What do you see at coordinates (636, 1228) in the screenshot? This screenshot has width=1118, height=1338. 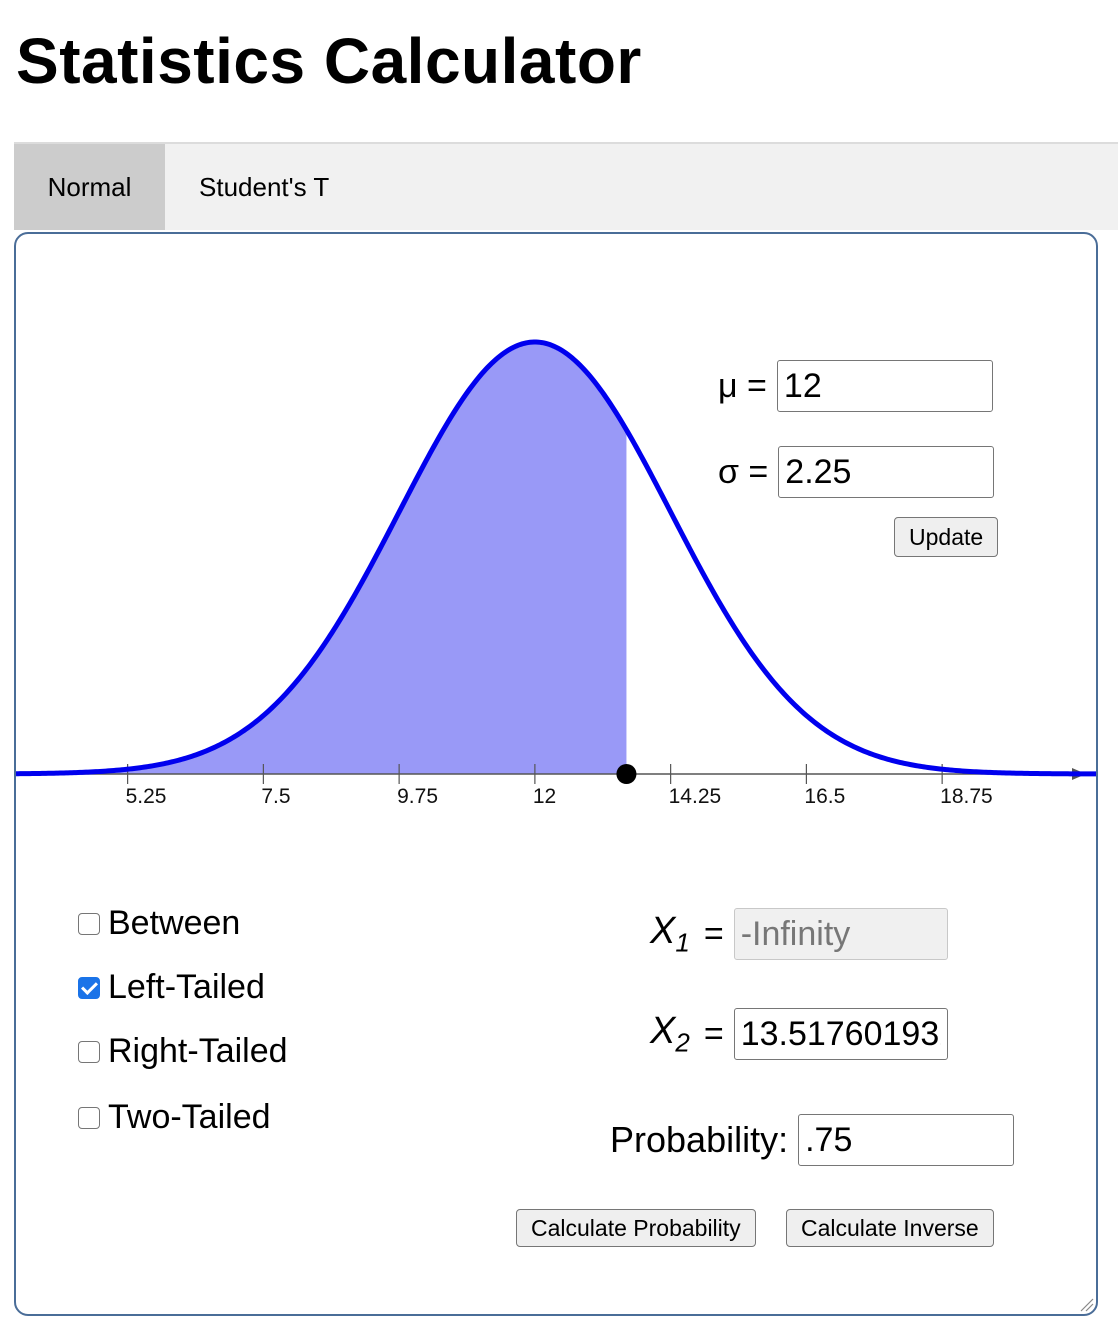 I see `calculate-probability-button: Calculate Probability` at bounding box center [636, 1228].